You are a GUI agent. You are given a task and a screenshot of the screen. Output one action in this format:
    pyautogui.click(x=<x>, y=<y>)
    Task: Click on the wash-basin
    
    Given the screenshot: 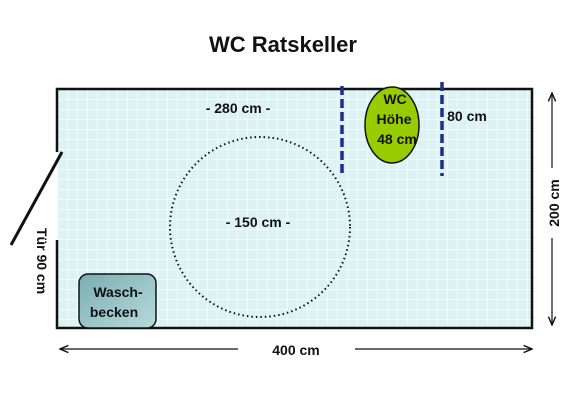 What is the action you would take?
    pyautogui.click(x=117, y=301)
    